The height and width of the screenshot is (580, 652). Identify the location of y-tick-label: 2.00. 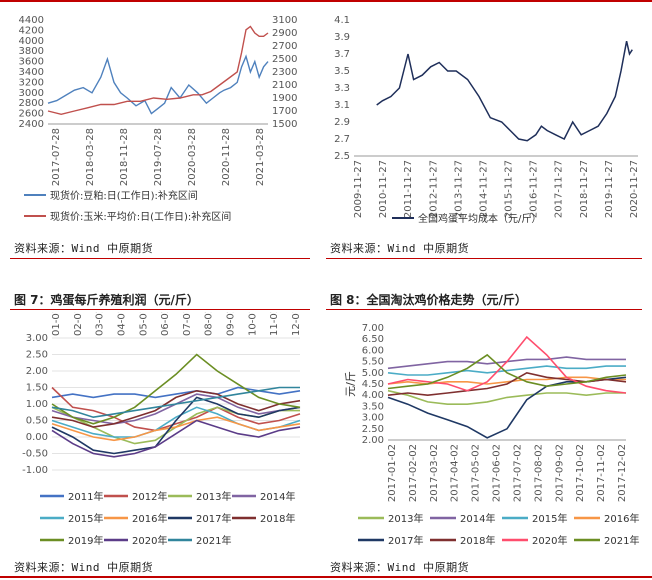
(373, 440).